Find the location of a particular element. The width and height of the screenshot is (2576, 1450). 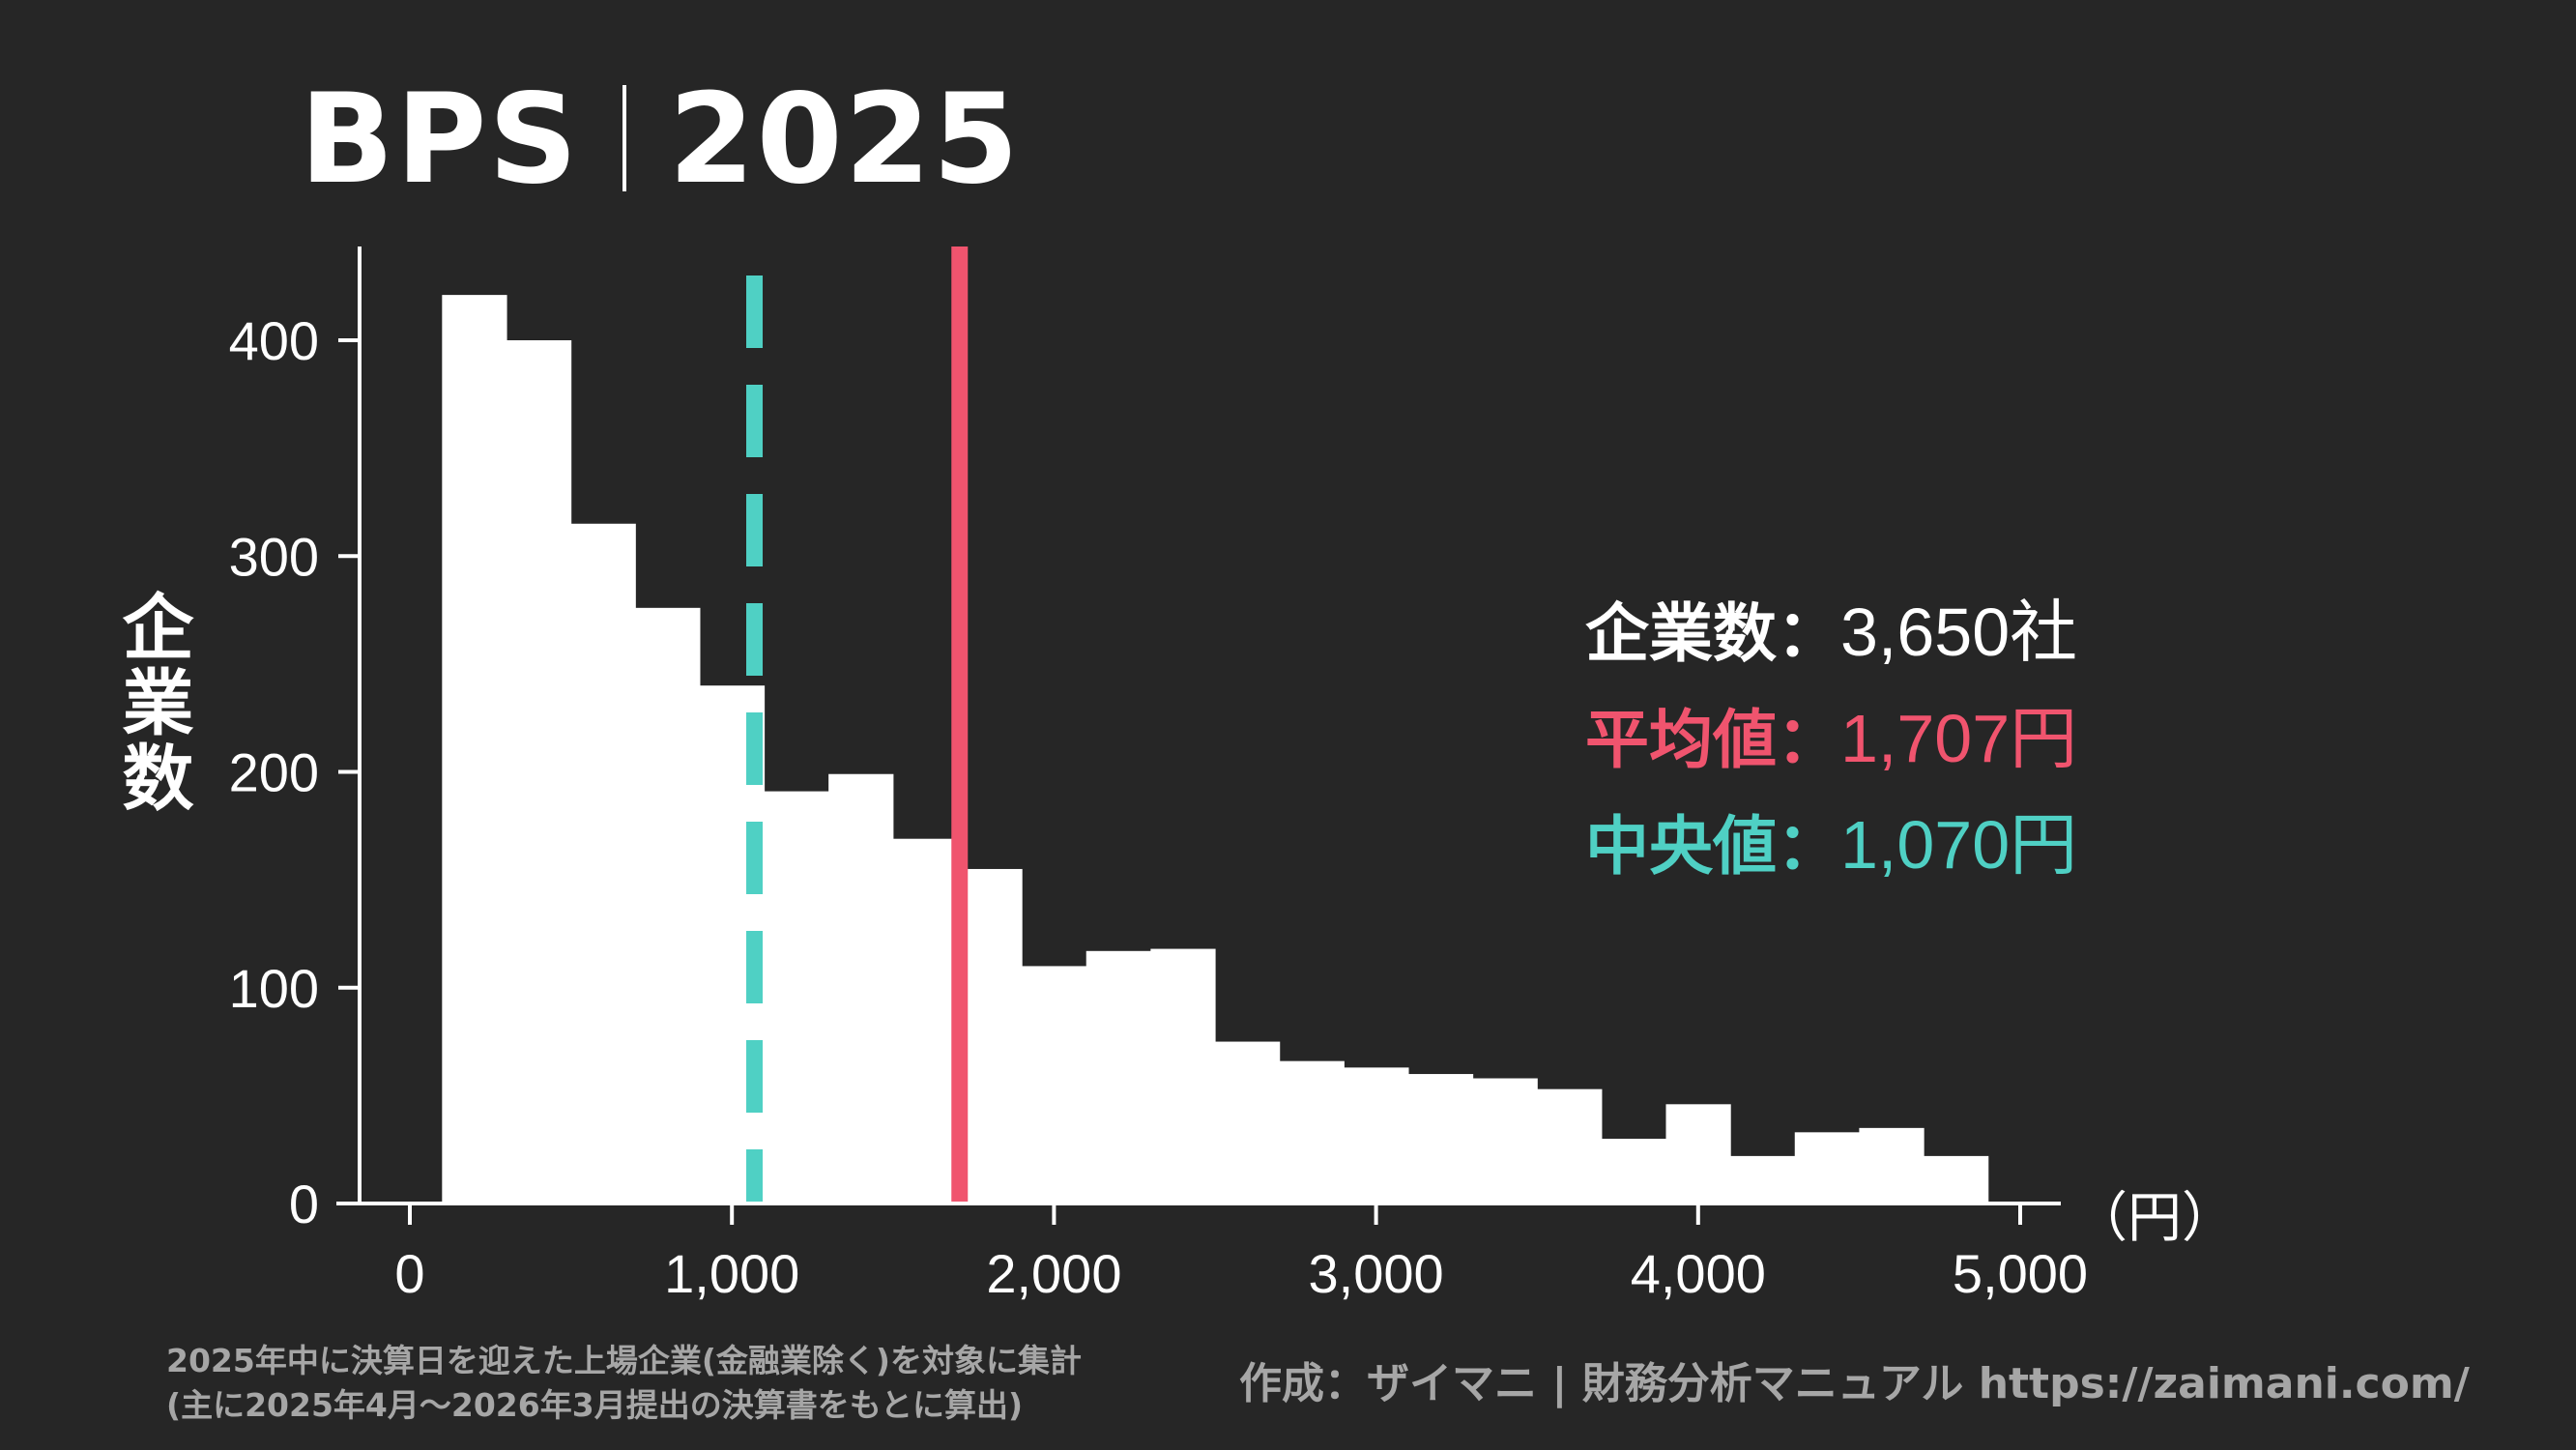

stat-company-count: 企業数：3,650社 is located at coordinates (1831, 627).